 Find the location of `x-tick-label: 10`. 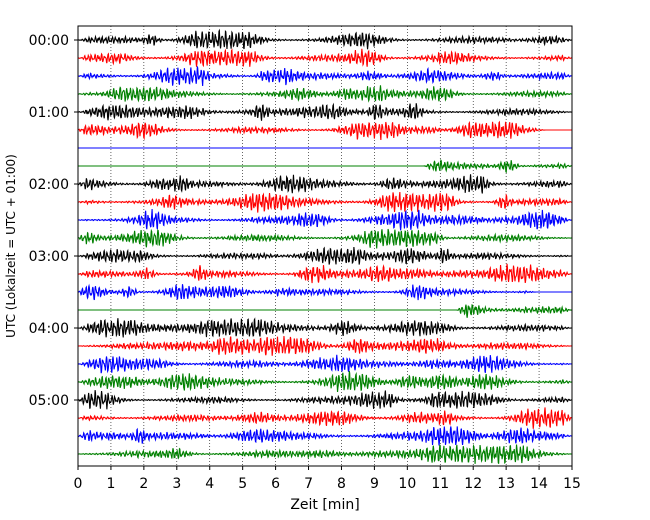

x-tick-label: 10 is located at coordinates (407, 484).